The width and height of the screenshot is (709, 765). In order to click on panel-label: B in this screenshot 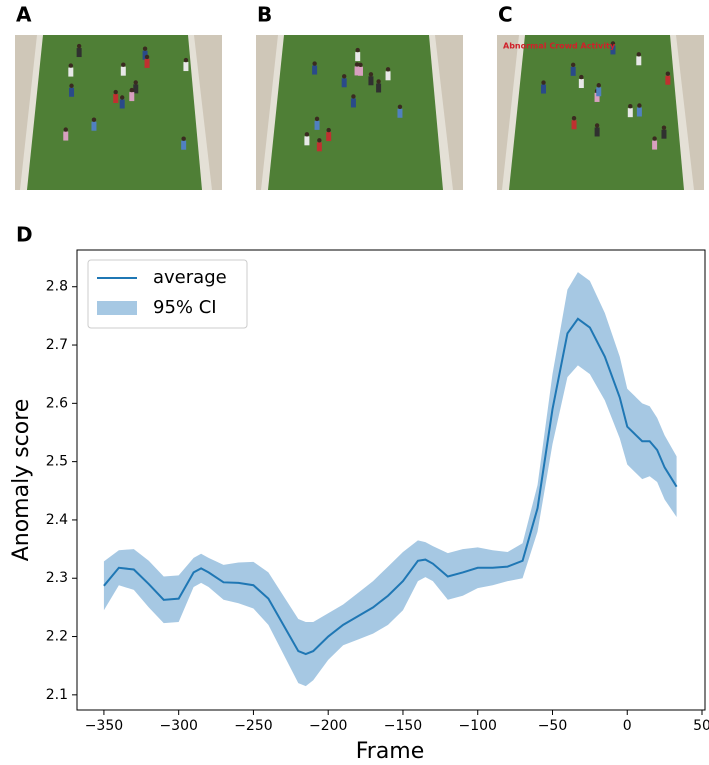, I will do `click(264, 15)`.